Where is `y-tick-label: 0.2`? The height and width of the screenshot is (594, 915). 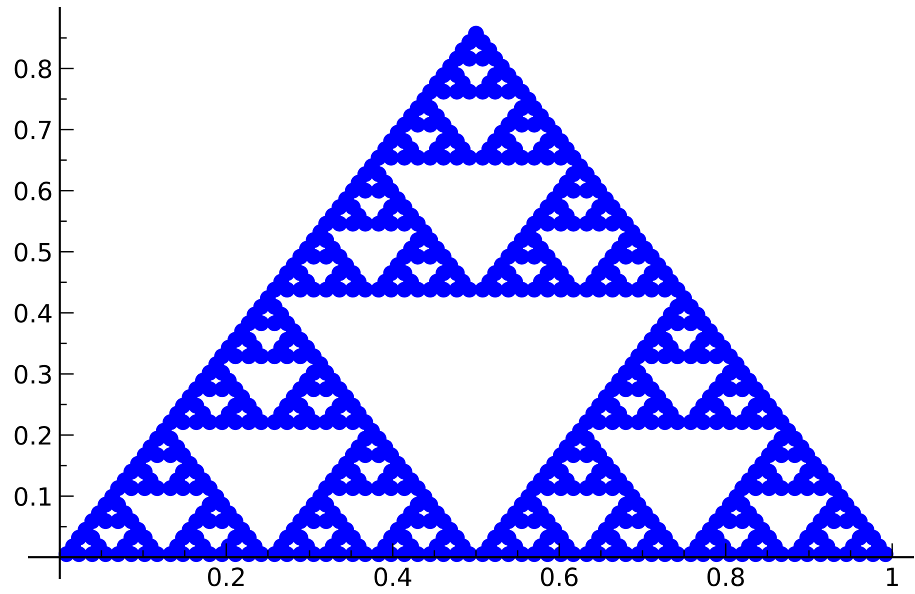
y-tick-label: 0.2 is located at coordinates (32, 435).